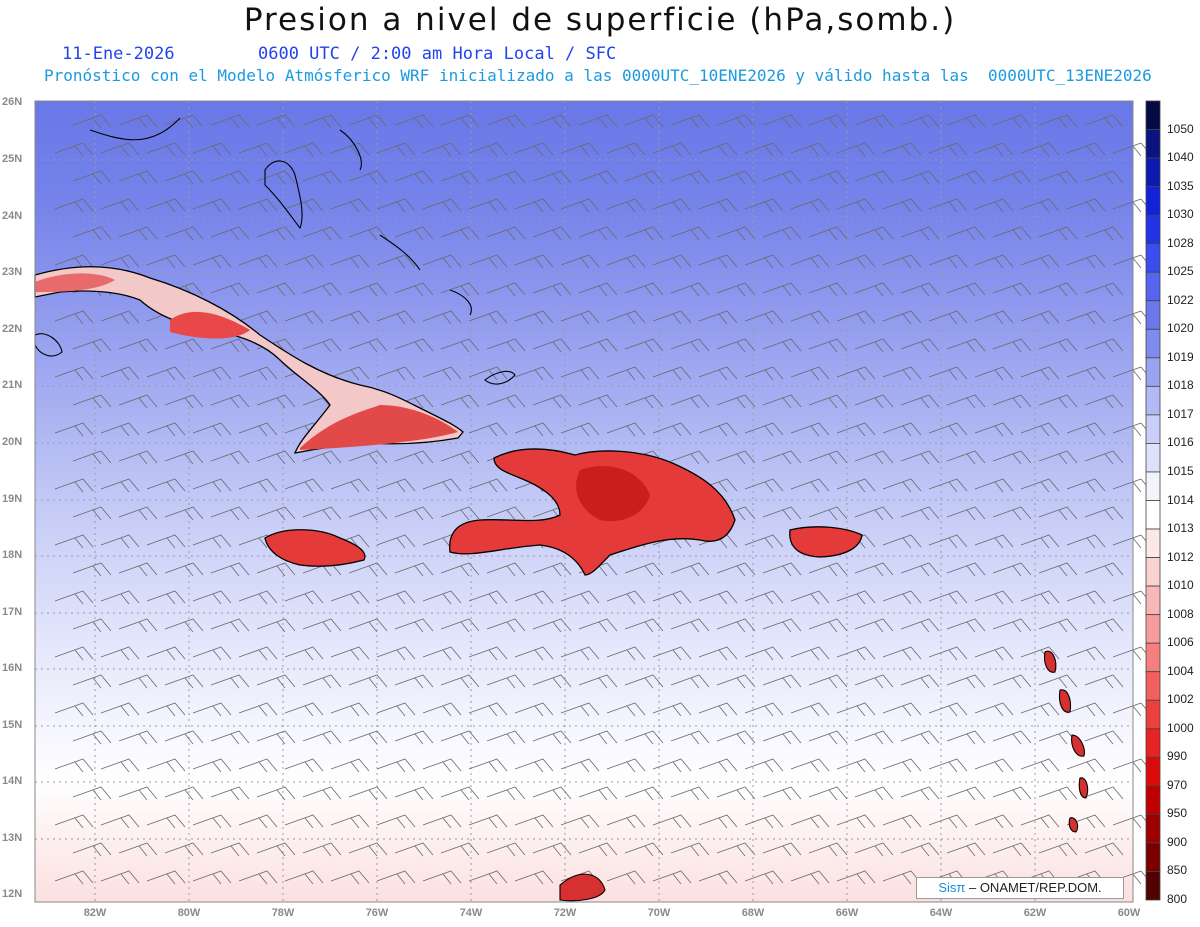  I want to click on colorbar-label: 1008, so click(1180, 613).